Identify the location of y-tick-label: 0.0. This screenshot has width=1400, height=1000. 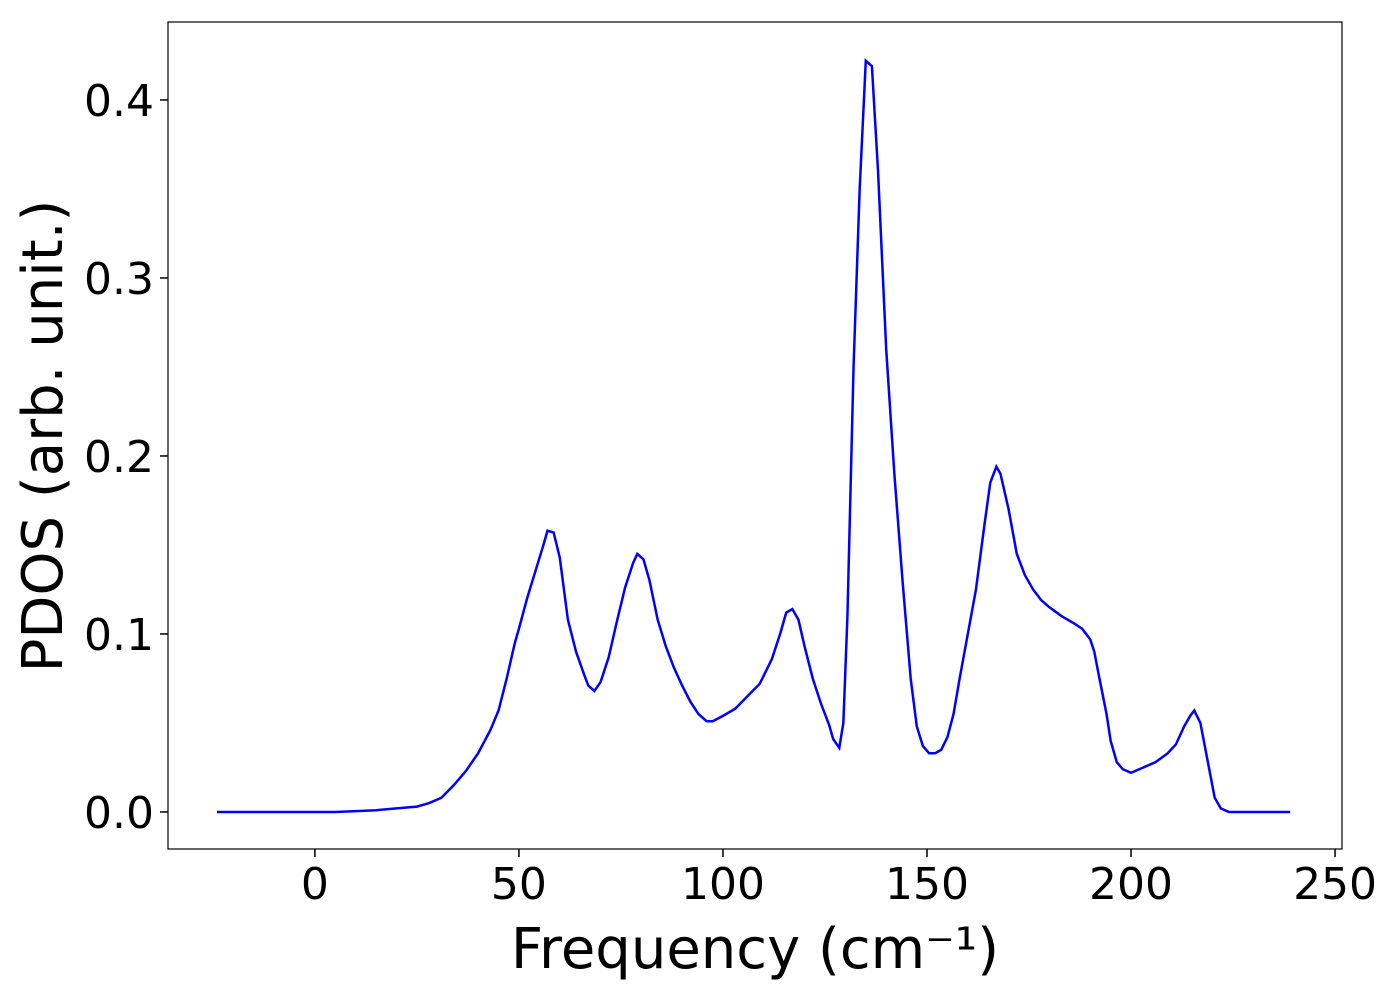
(119, 813).